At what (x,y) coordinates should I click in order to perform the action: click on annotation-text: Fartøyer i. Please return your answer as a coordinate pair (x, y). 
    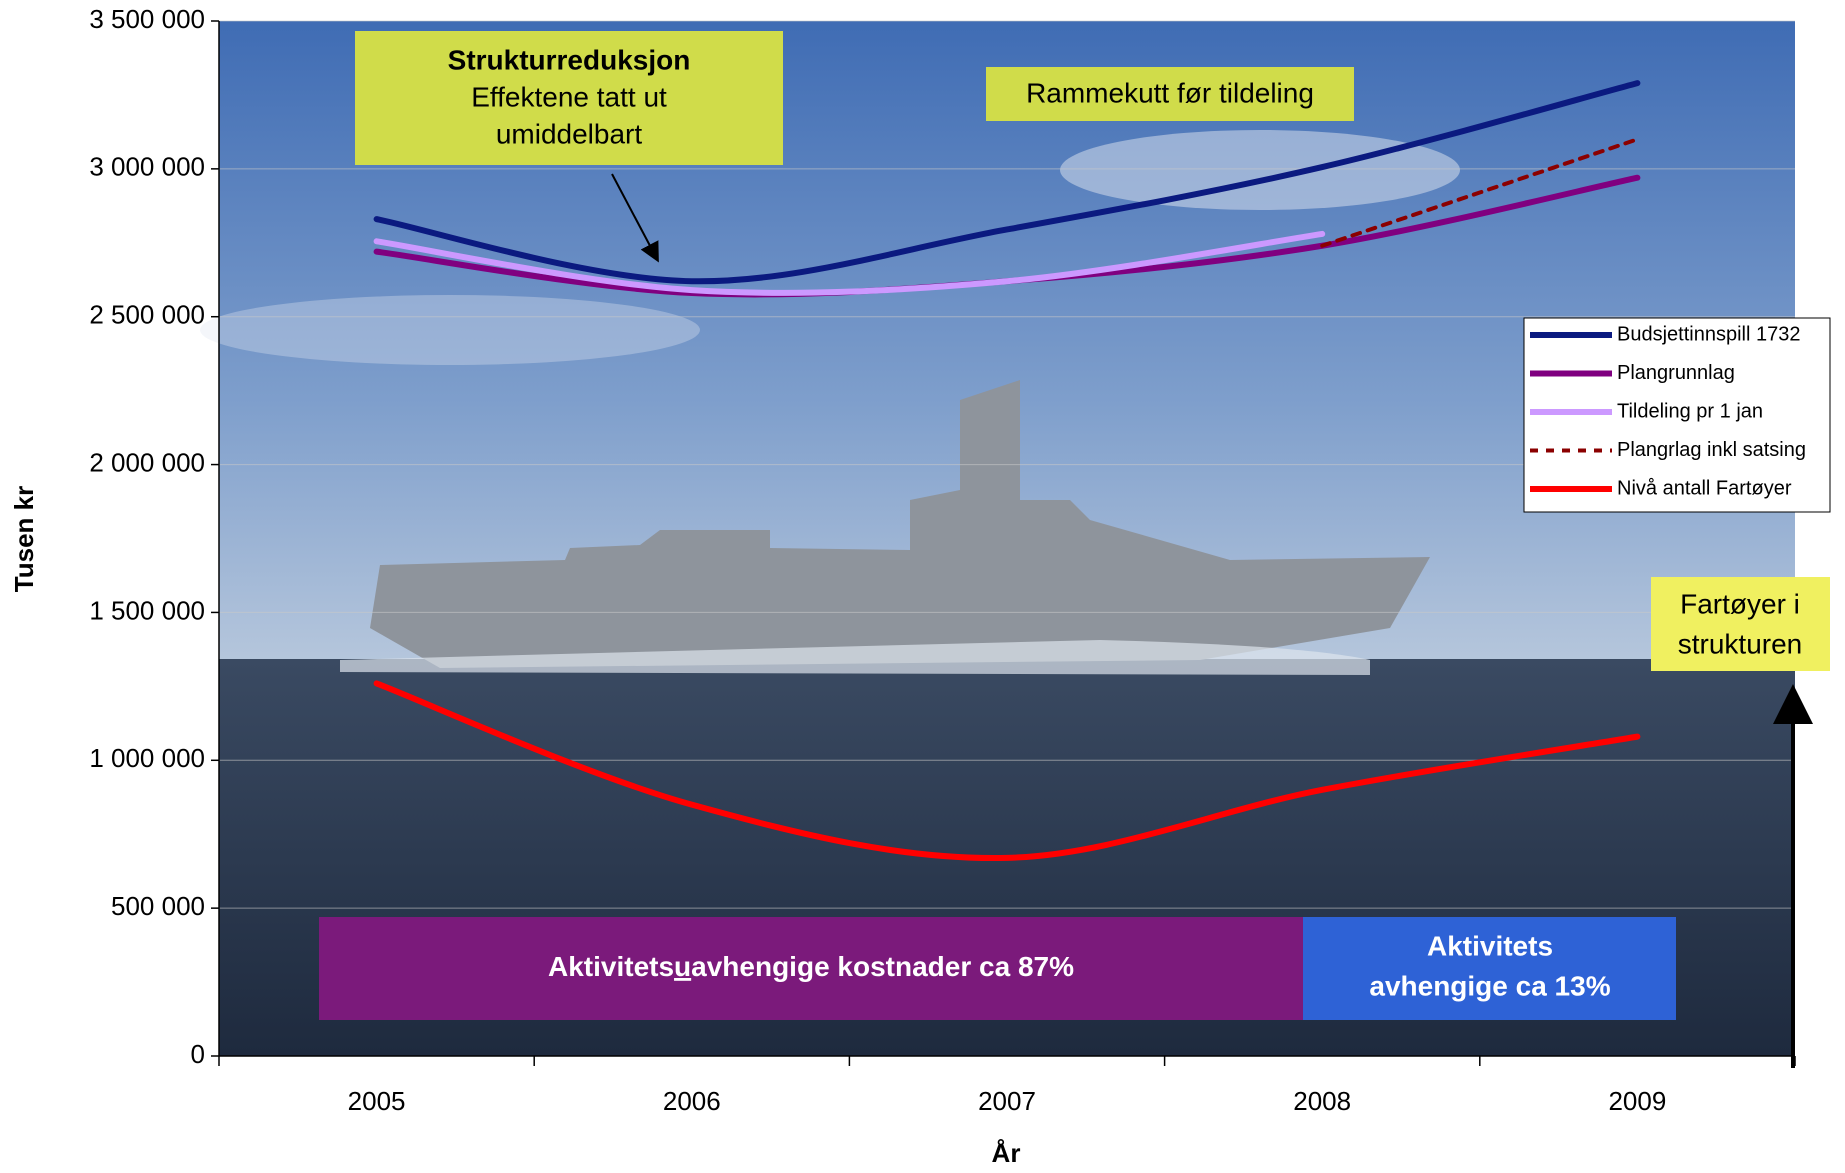
    Looking at the image, I should click on (1740, 603).